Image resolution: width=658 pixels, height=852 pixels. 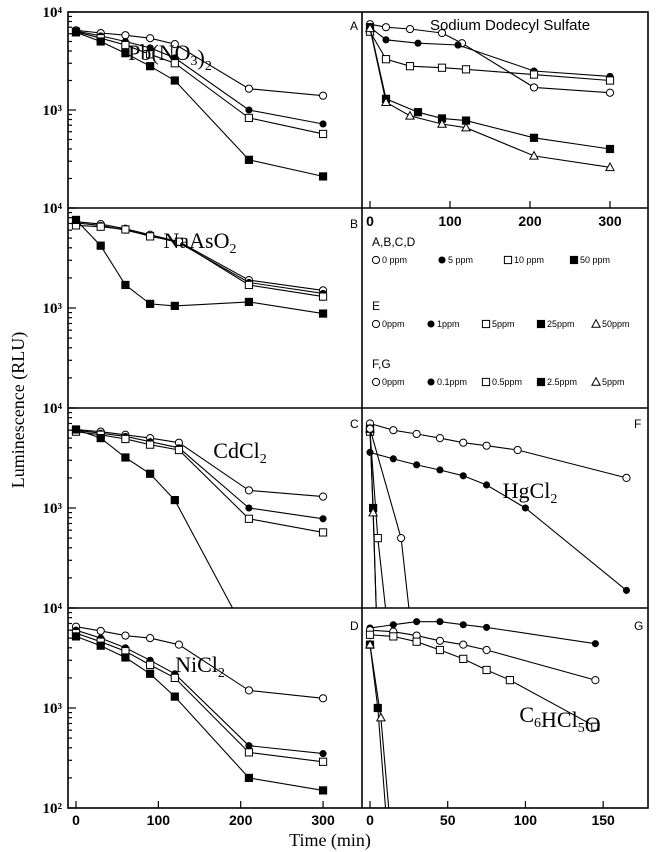 What do you see at coordinates (53, 809) in the screenshot?
I see `y-tick-label: 10²` at bounding box center [53, 809].